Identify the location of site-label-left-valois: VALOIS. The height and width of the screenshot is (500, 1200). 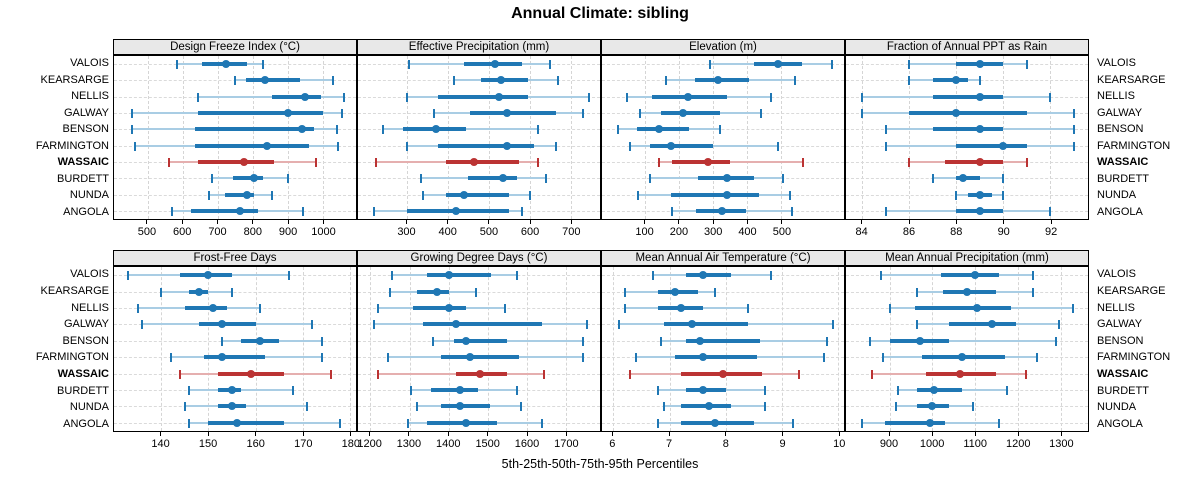
(89, 63).